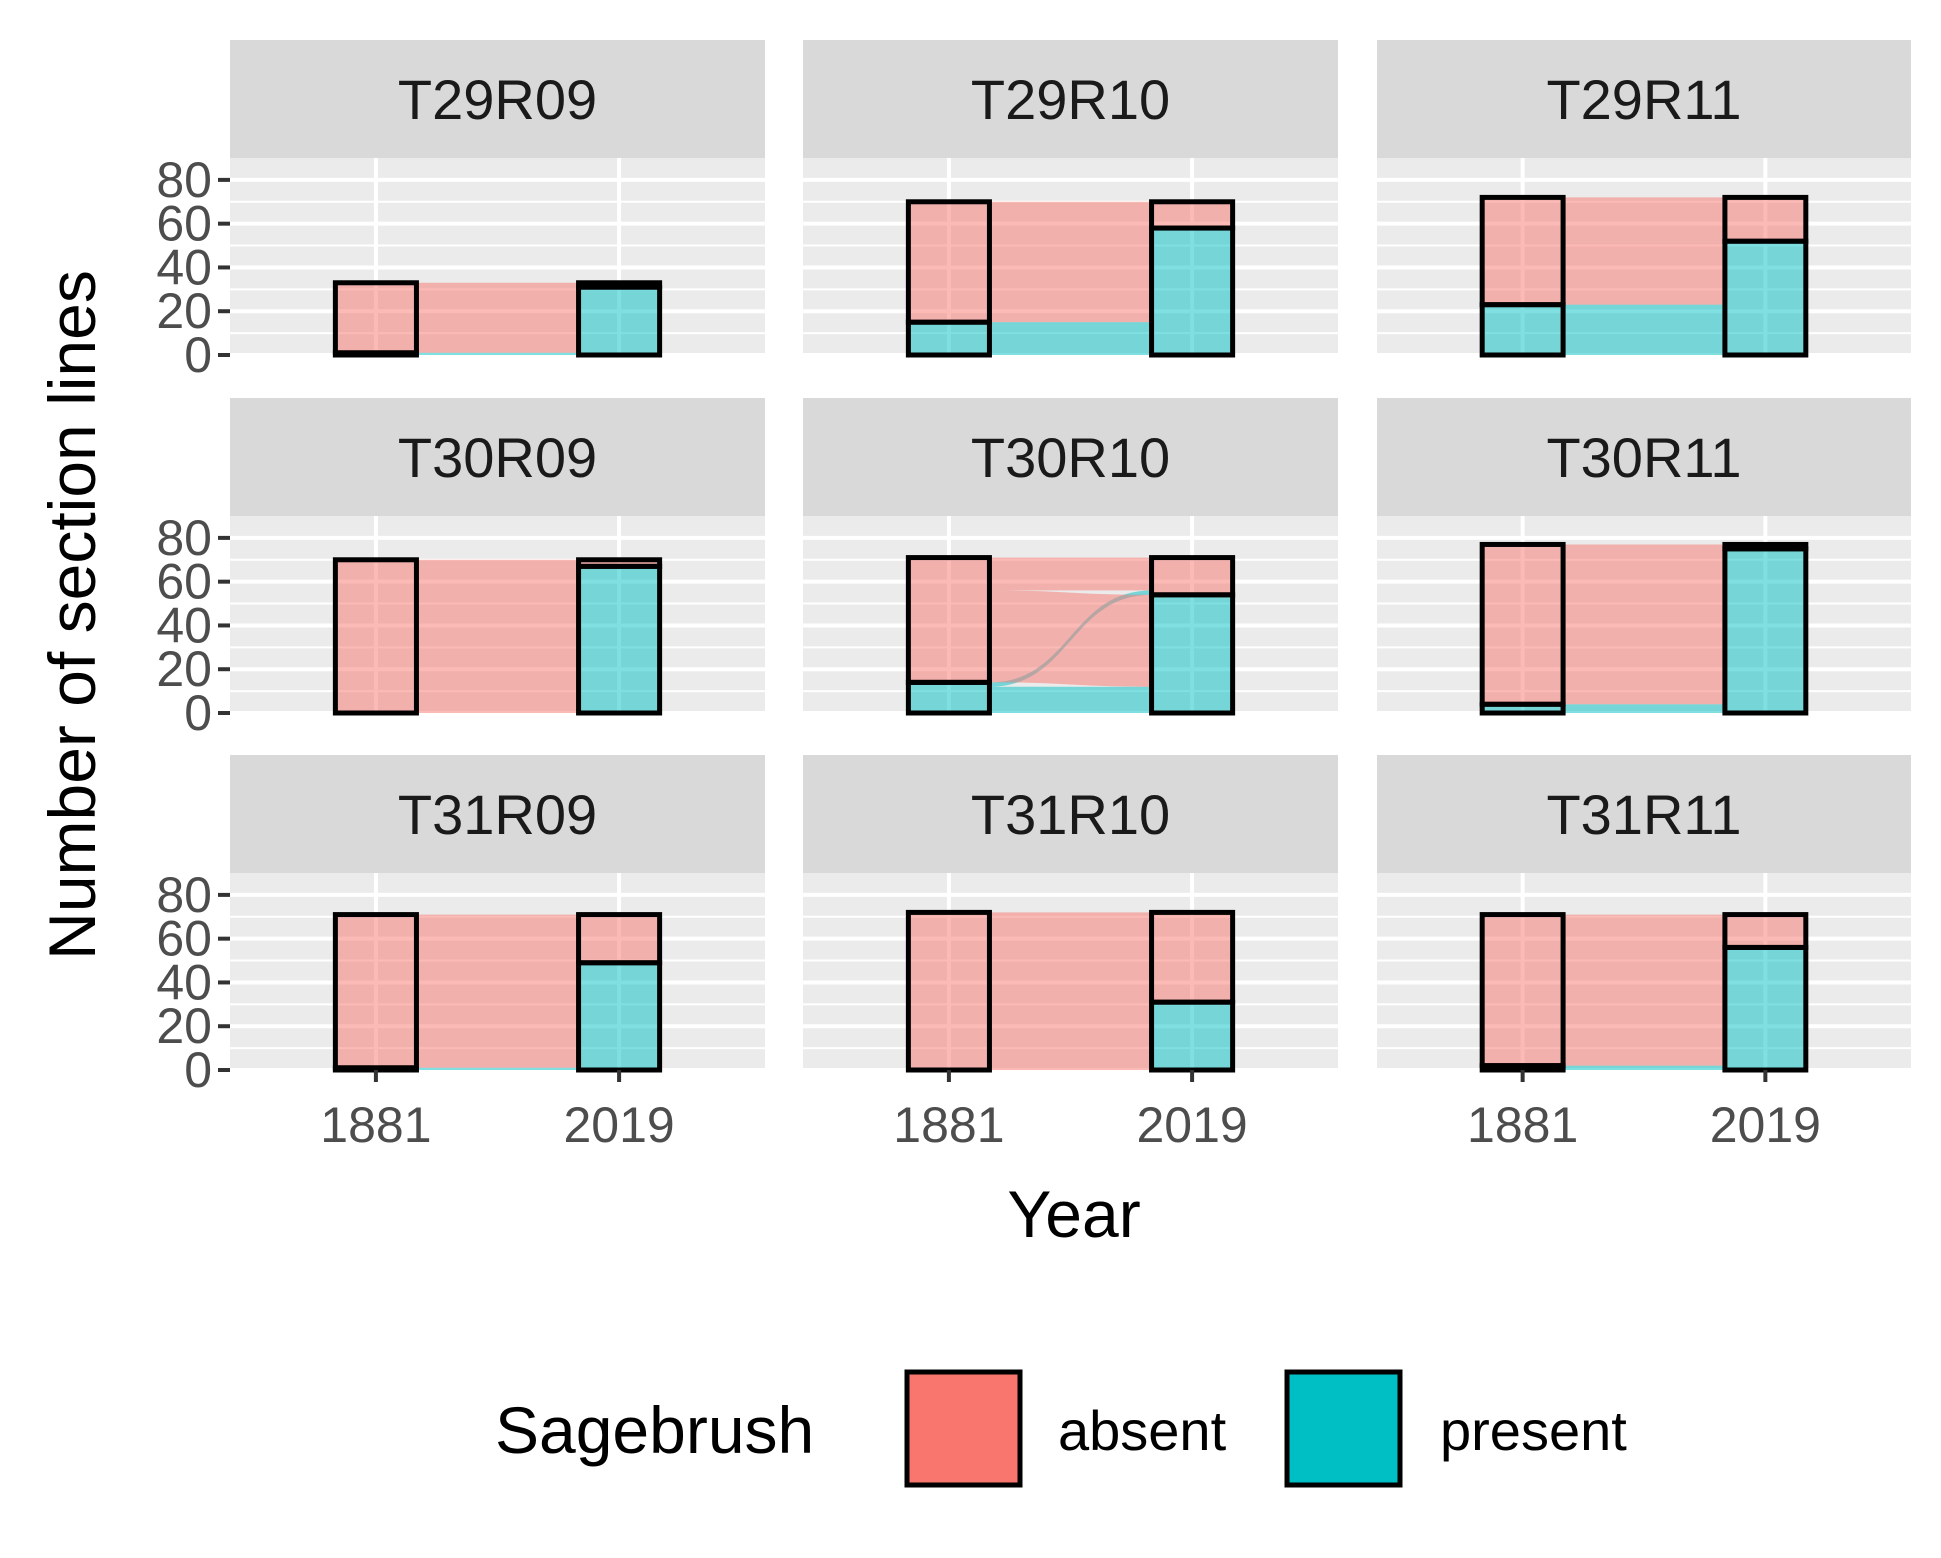 This screenshot has width=1941, height=1558. I want to click on x-axis-title: Year, so click(1073, 1214).